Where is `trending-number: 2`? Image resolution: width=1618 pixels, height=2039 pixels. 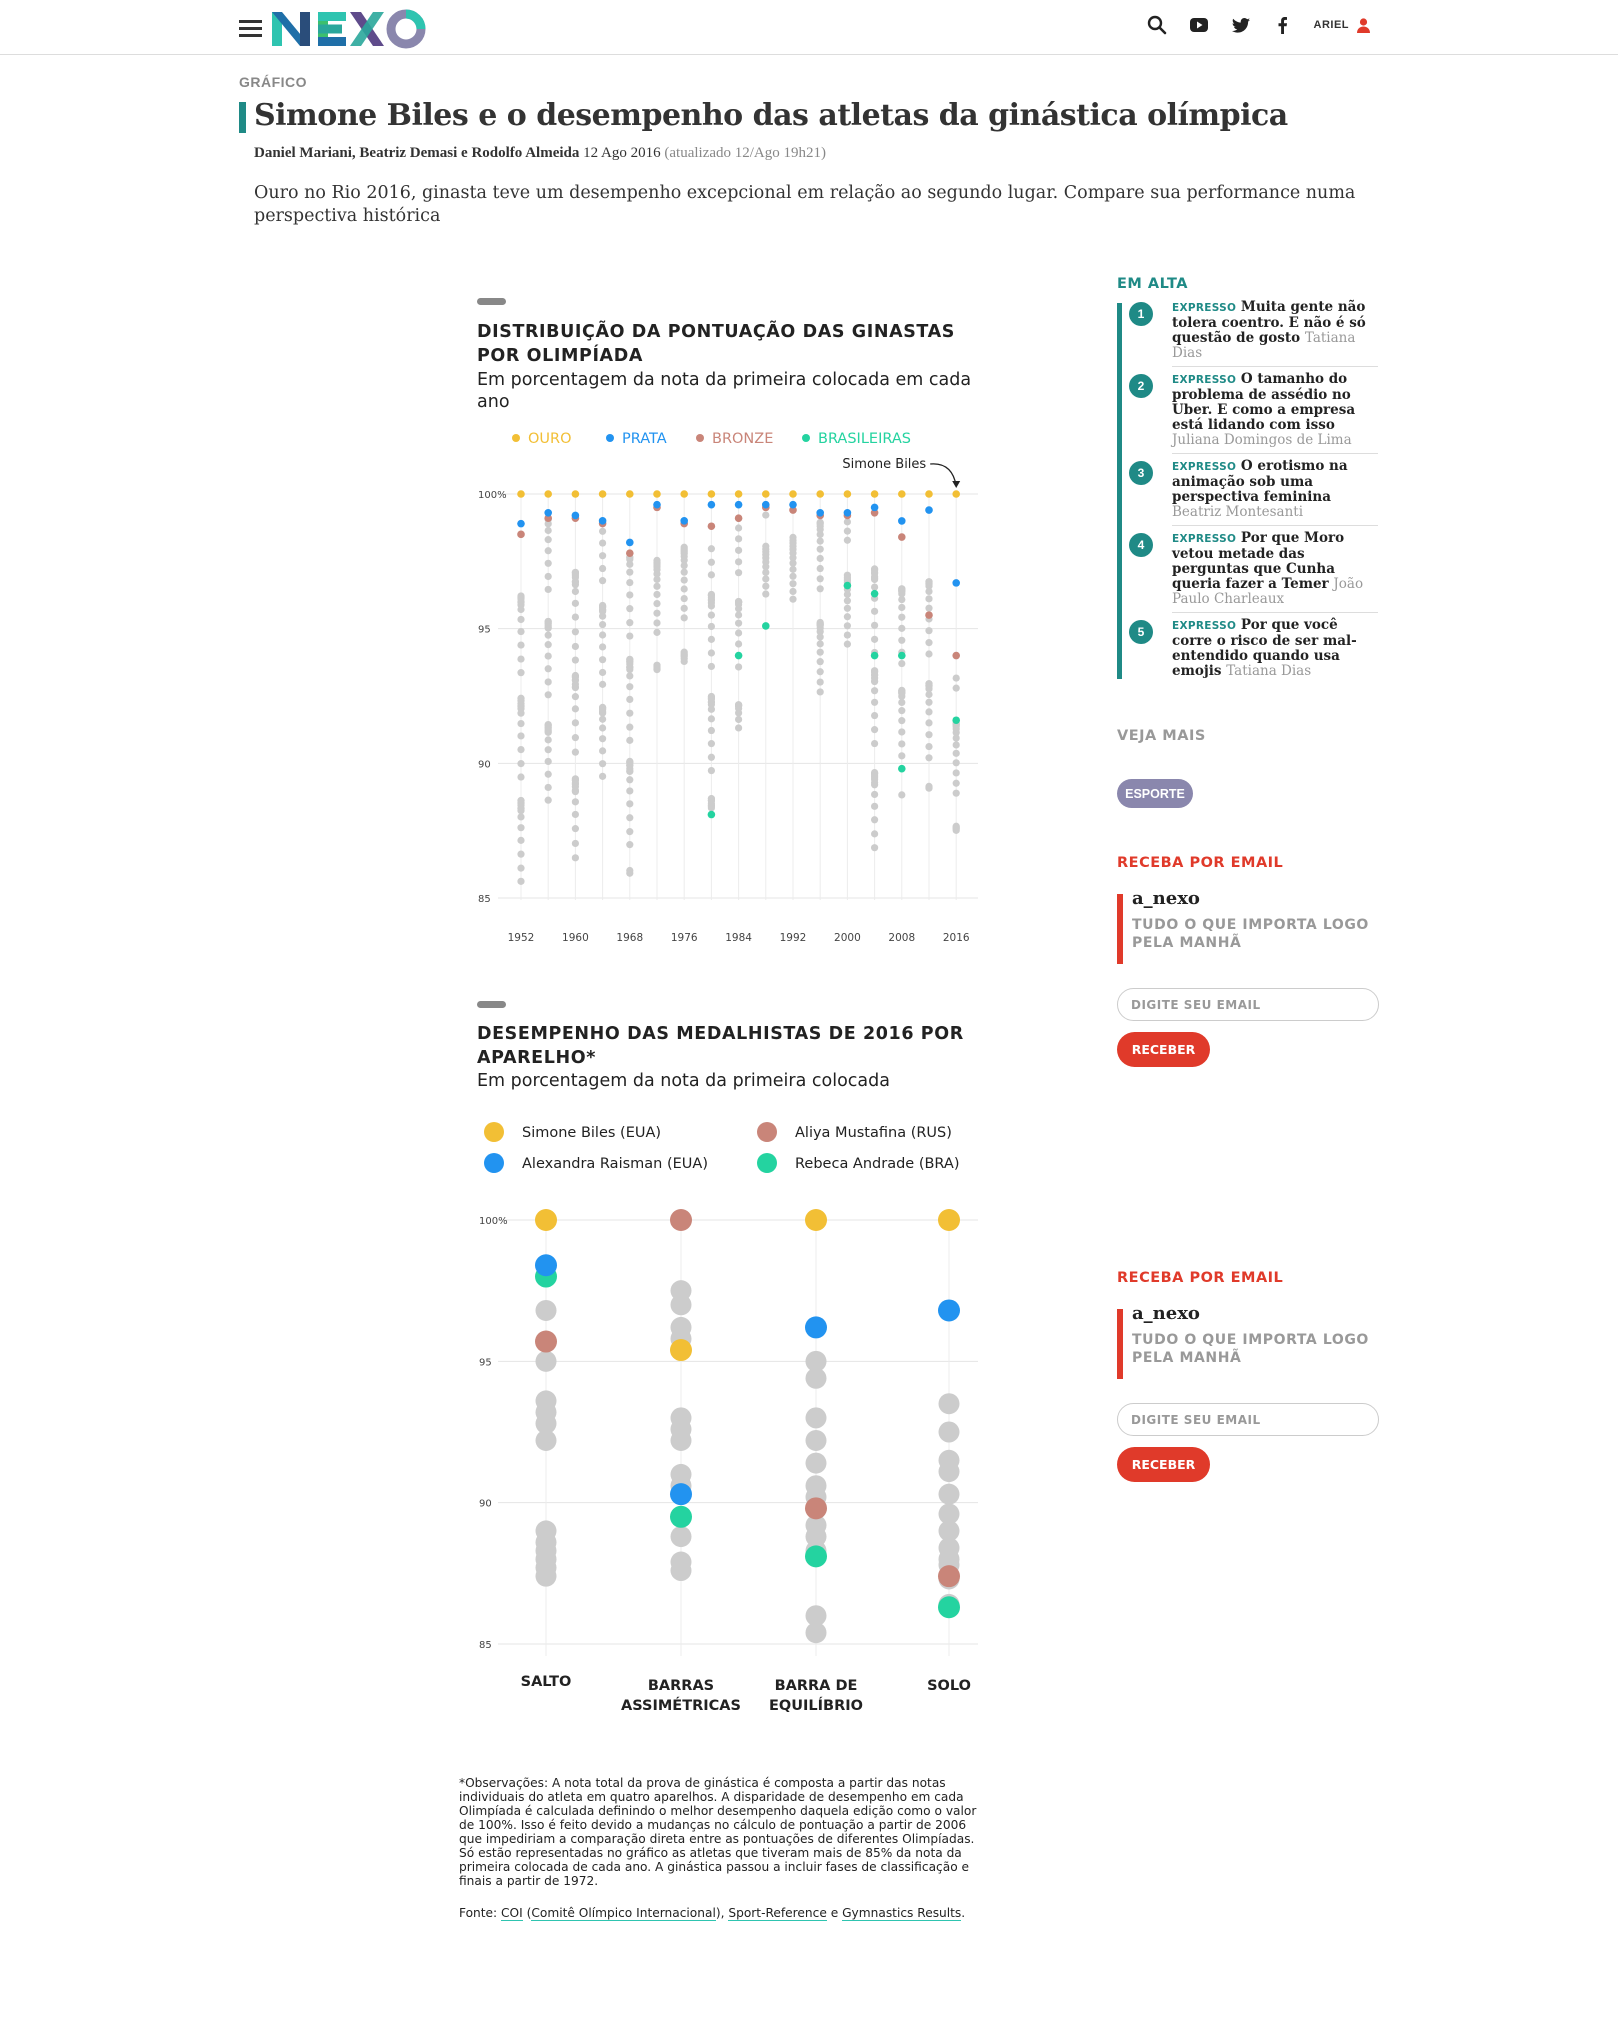 trending-number: 2 is located at coordinates (1141, 386).